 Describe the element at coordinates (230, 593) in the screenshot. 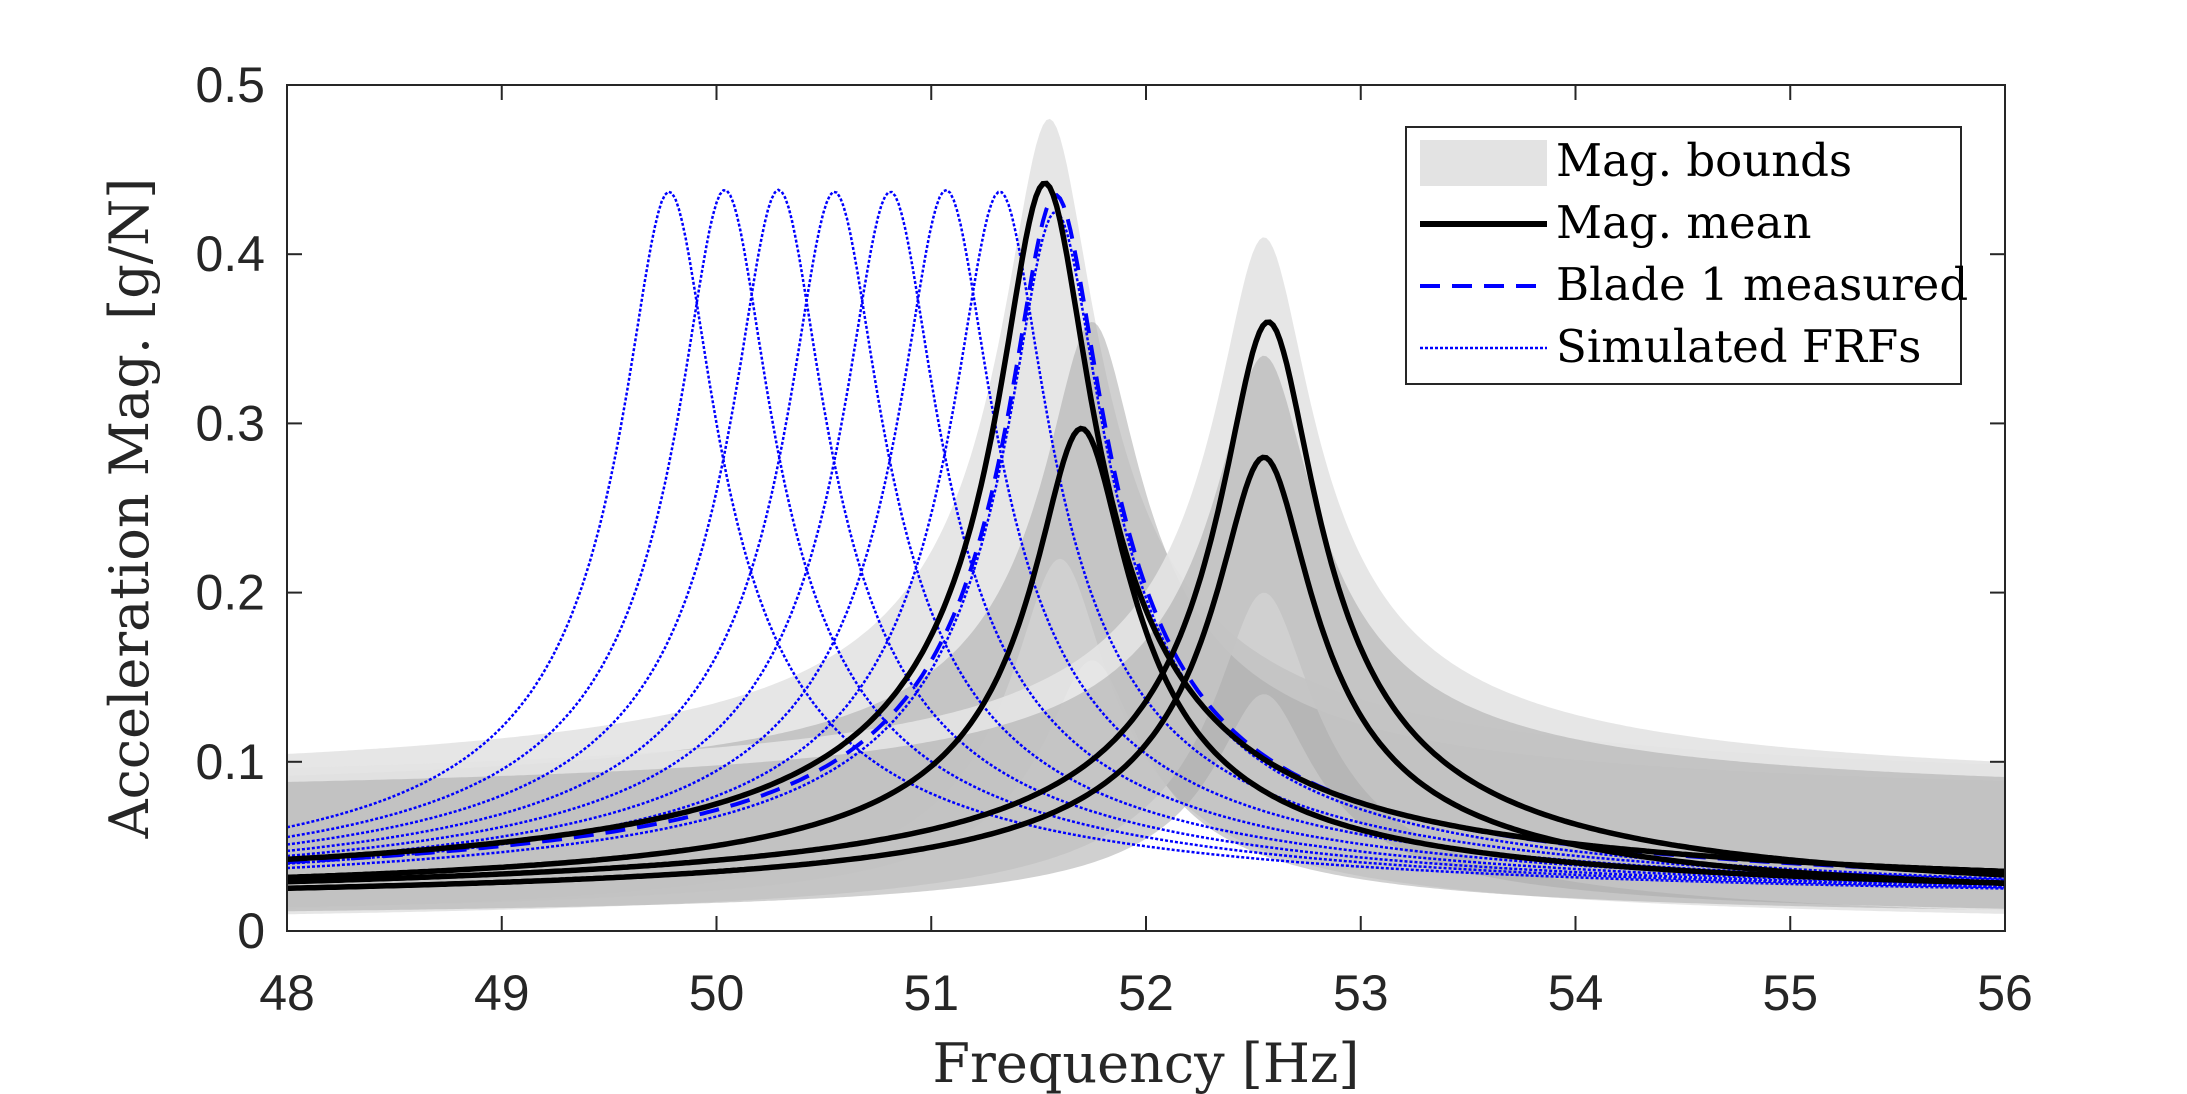

I see `y-tick-label: 0.2` at that location.